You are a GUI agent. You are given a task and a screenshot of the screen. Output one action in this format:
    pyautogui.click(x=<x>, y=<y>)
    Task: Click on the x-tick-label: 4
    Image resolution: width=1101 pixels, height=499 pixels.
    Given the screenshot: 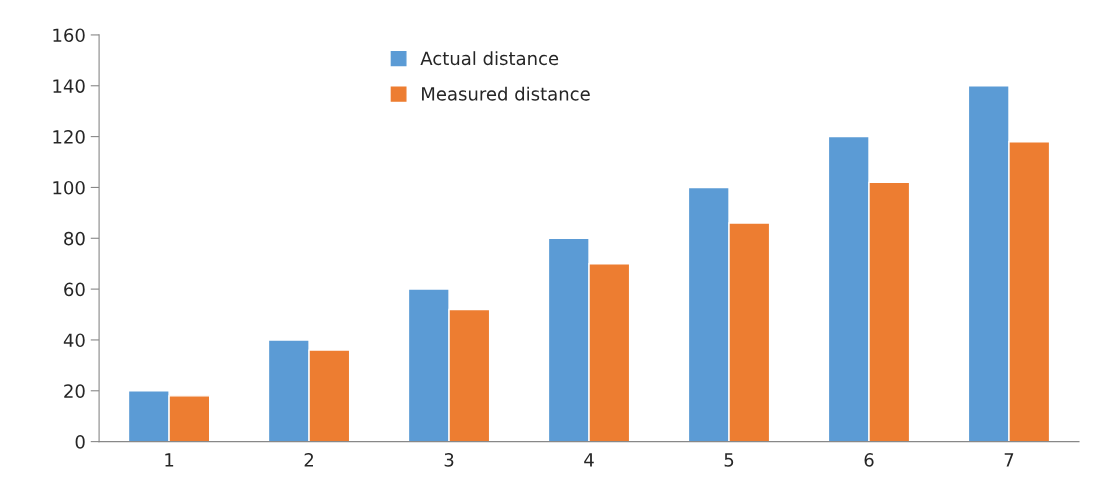 What is the action you would take?
    pyautogui.click(x=589, y=460)
    